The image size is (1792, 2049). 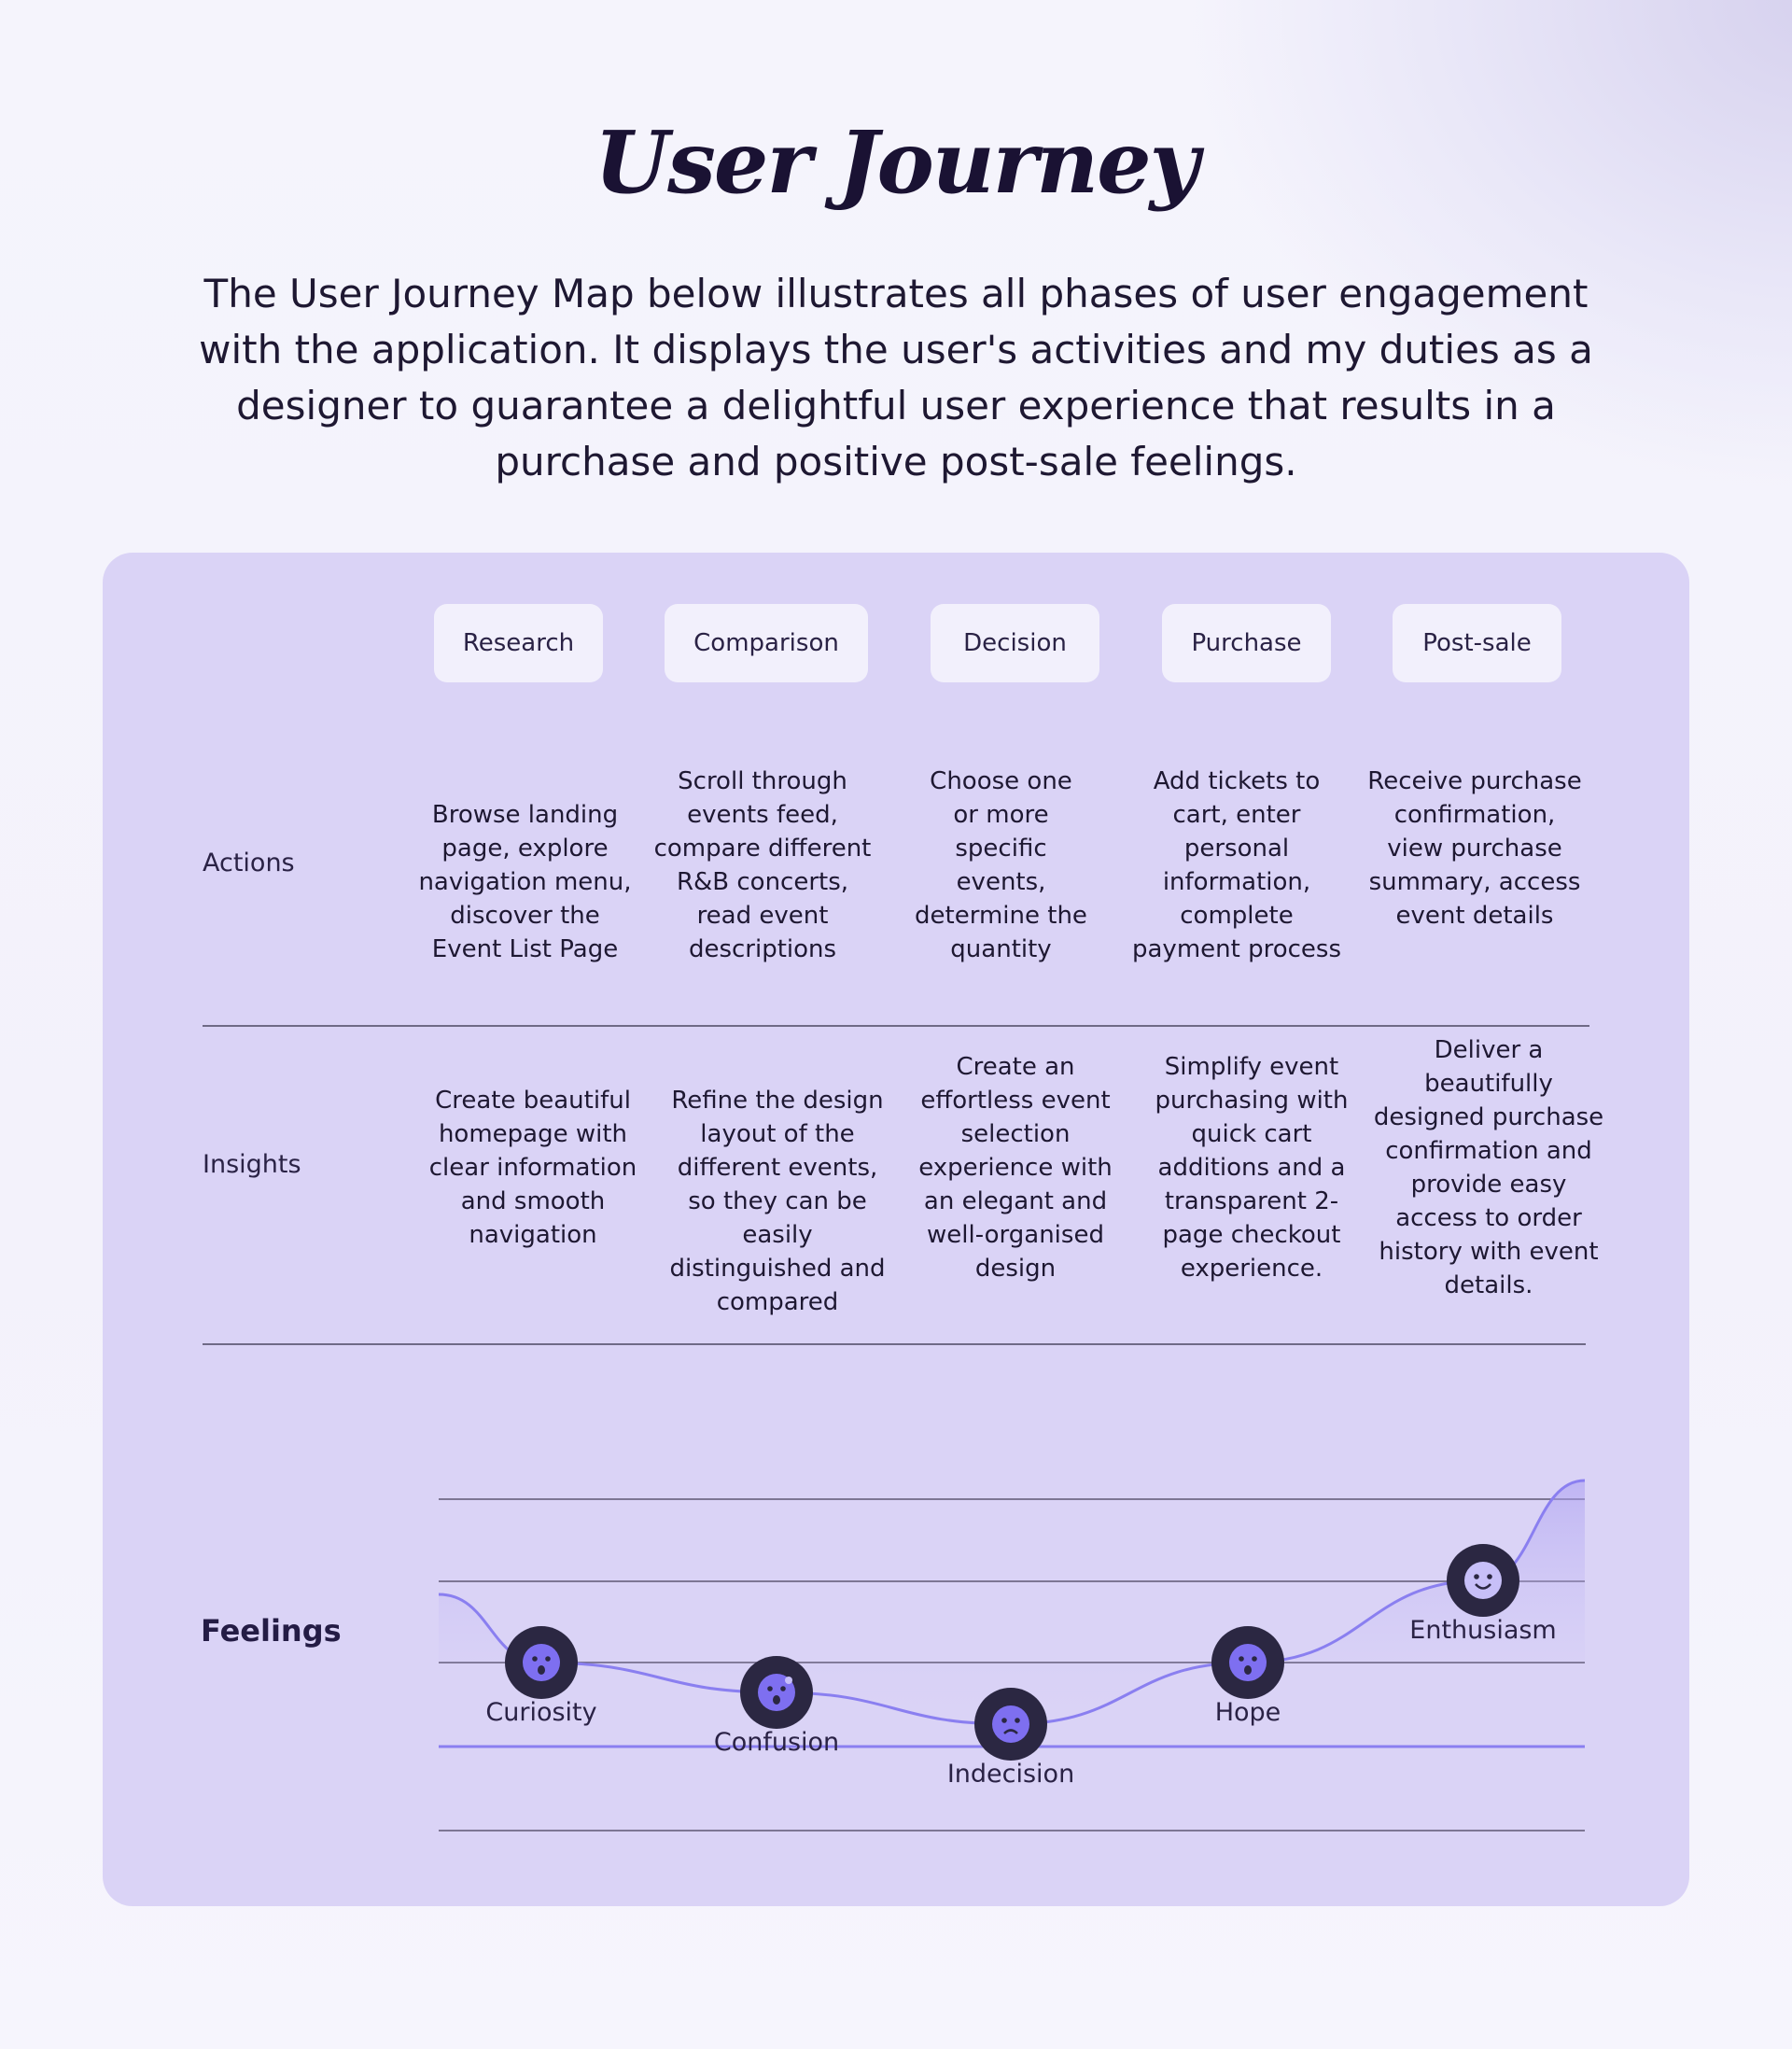 I want to click on phase-research: Research, so click(x=518, y=643).